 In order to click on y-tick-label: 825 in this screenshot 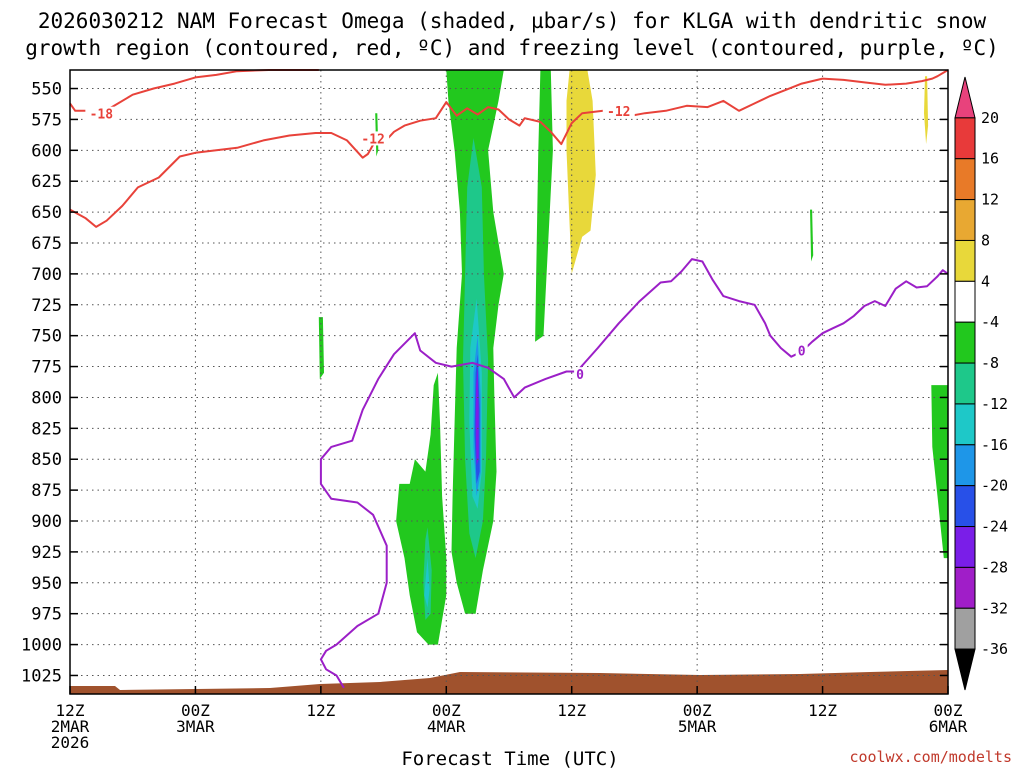, I will do `click(46, 429)`.